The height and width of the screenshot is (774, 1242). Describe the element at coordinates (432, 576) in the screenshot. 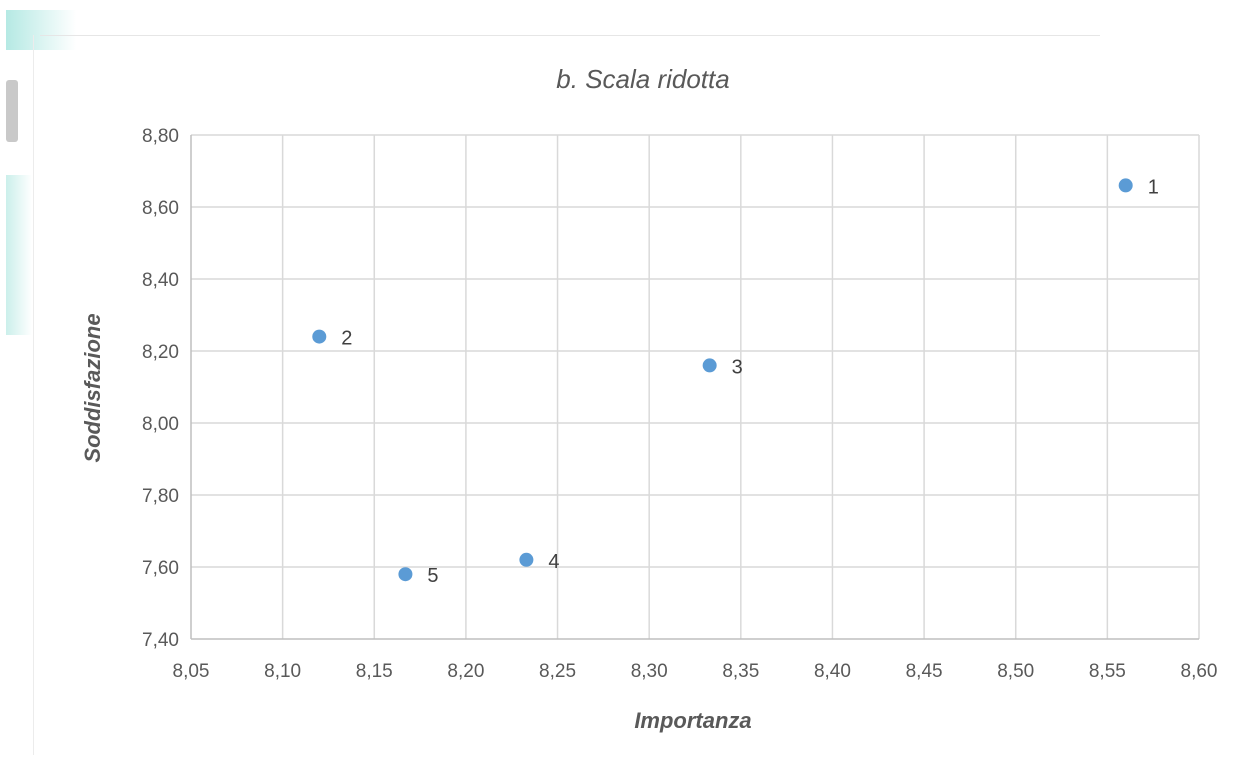

I see `data-label: 5` at that location.